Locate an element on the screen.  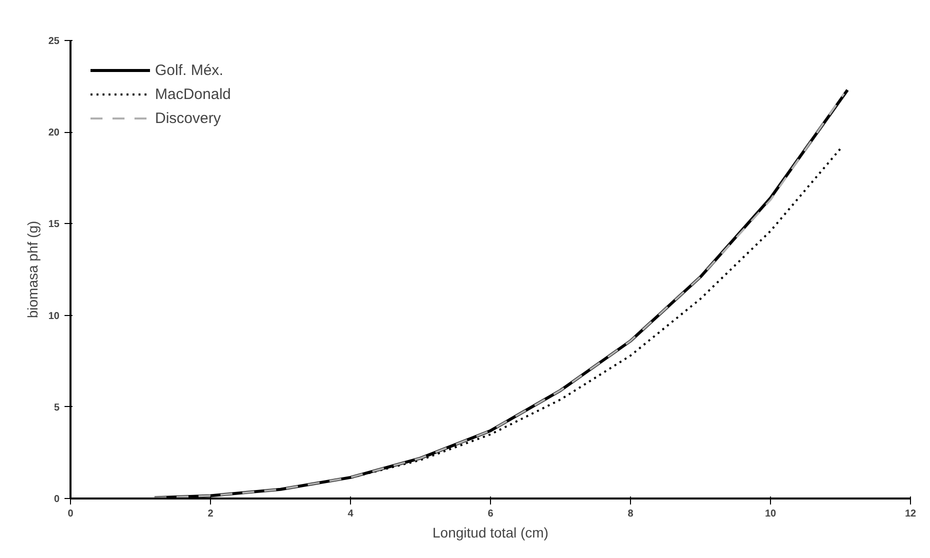
x-tick-label: 8 is located at coordinates (631, 514).